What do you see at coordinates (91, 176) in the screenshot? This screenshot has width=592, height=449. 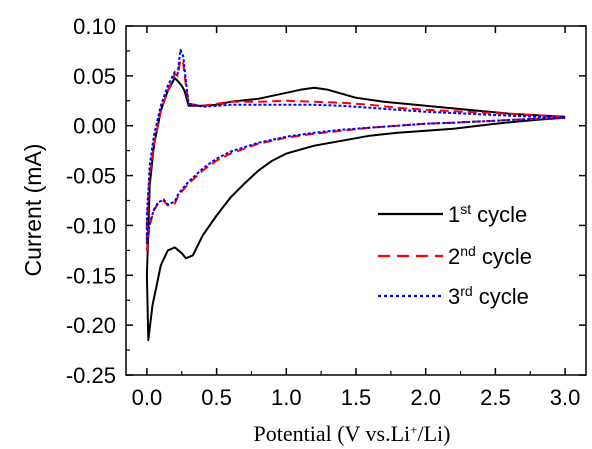 I see `y-tick-label: -0.05` at bounding box center [91, 176].